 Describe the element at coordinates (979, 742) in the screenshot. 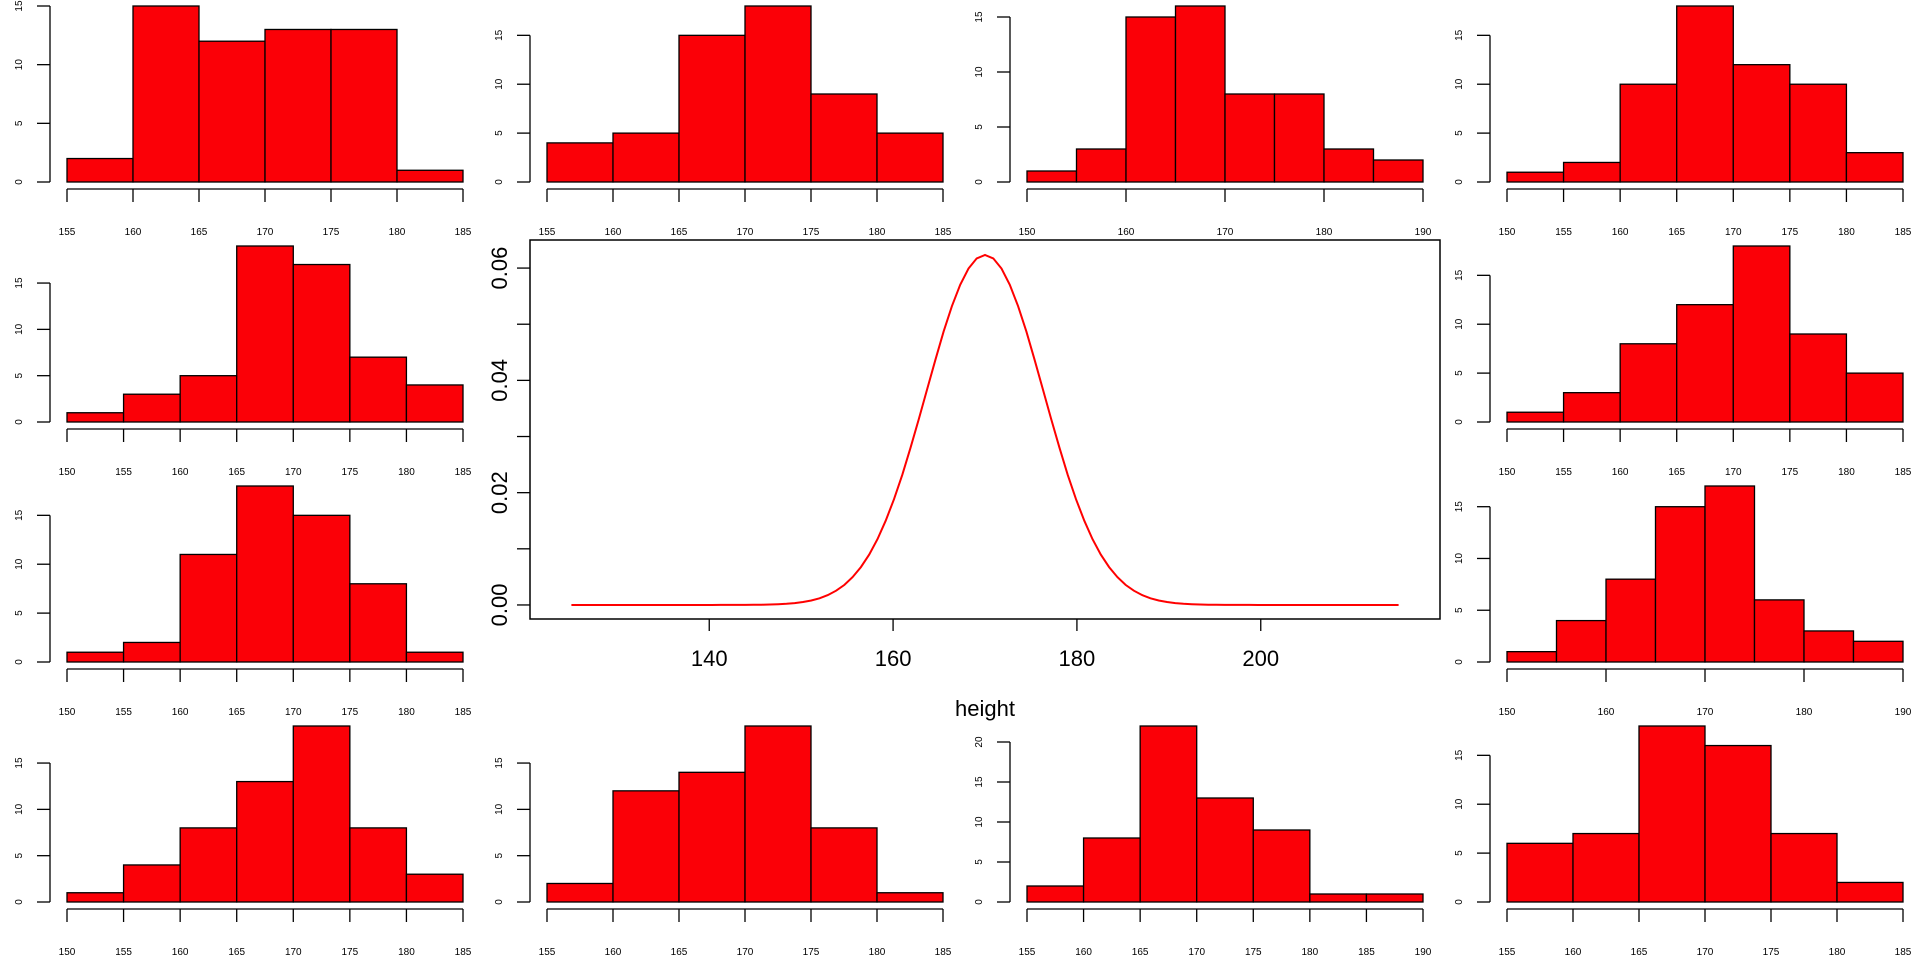

I see `y-tick-label: 20` at that location.